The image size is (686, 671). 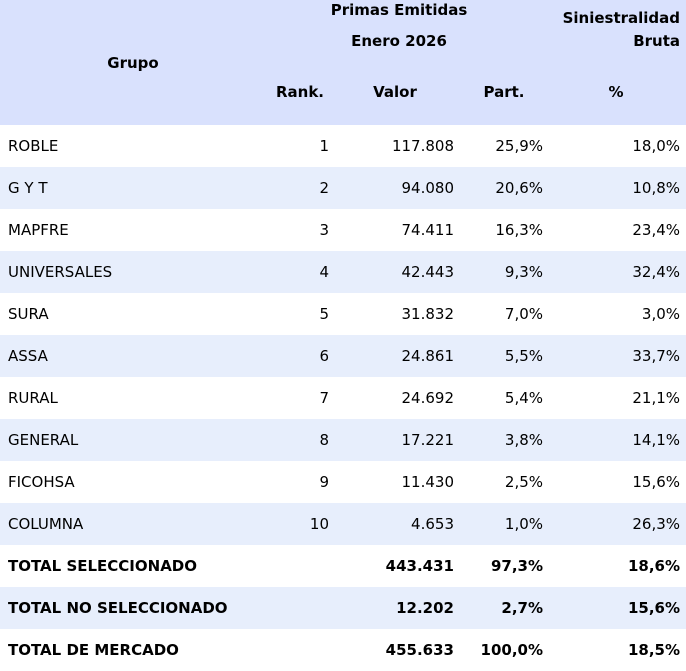 What do you see at coordinates (502, 566) in the screenshot?
I see `total-part: 97,3%` at bounding box center [502, 566].